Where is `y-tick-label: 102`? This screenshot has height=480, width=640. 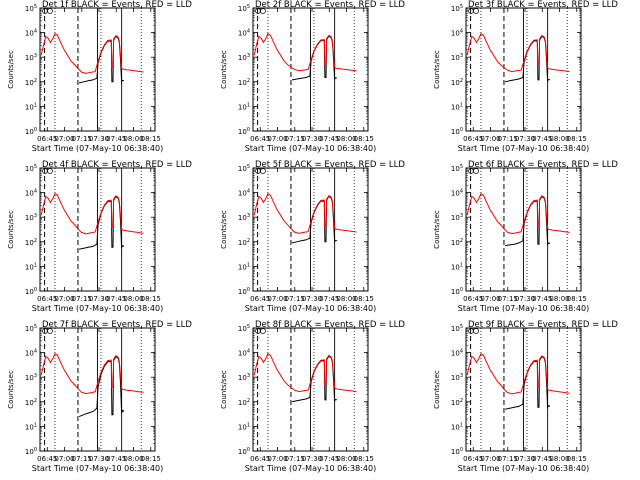
y-tick-label: 102 is located at coordinates (31, 242).